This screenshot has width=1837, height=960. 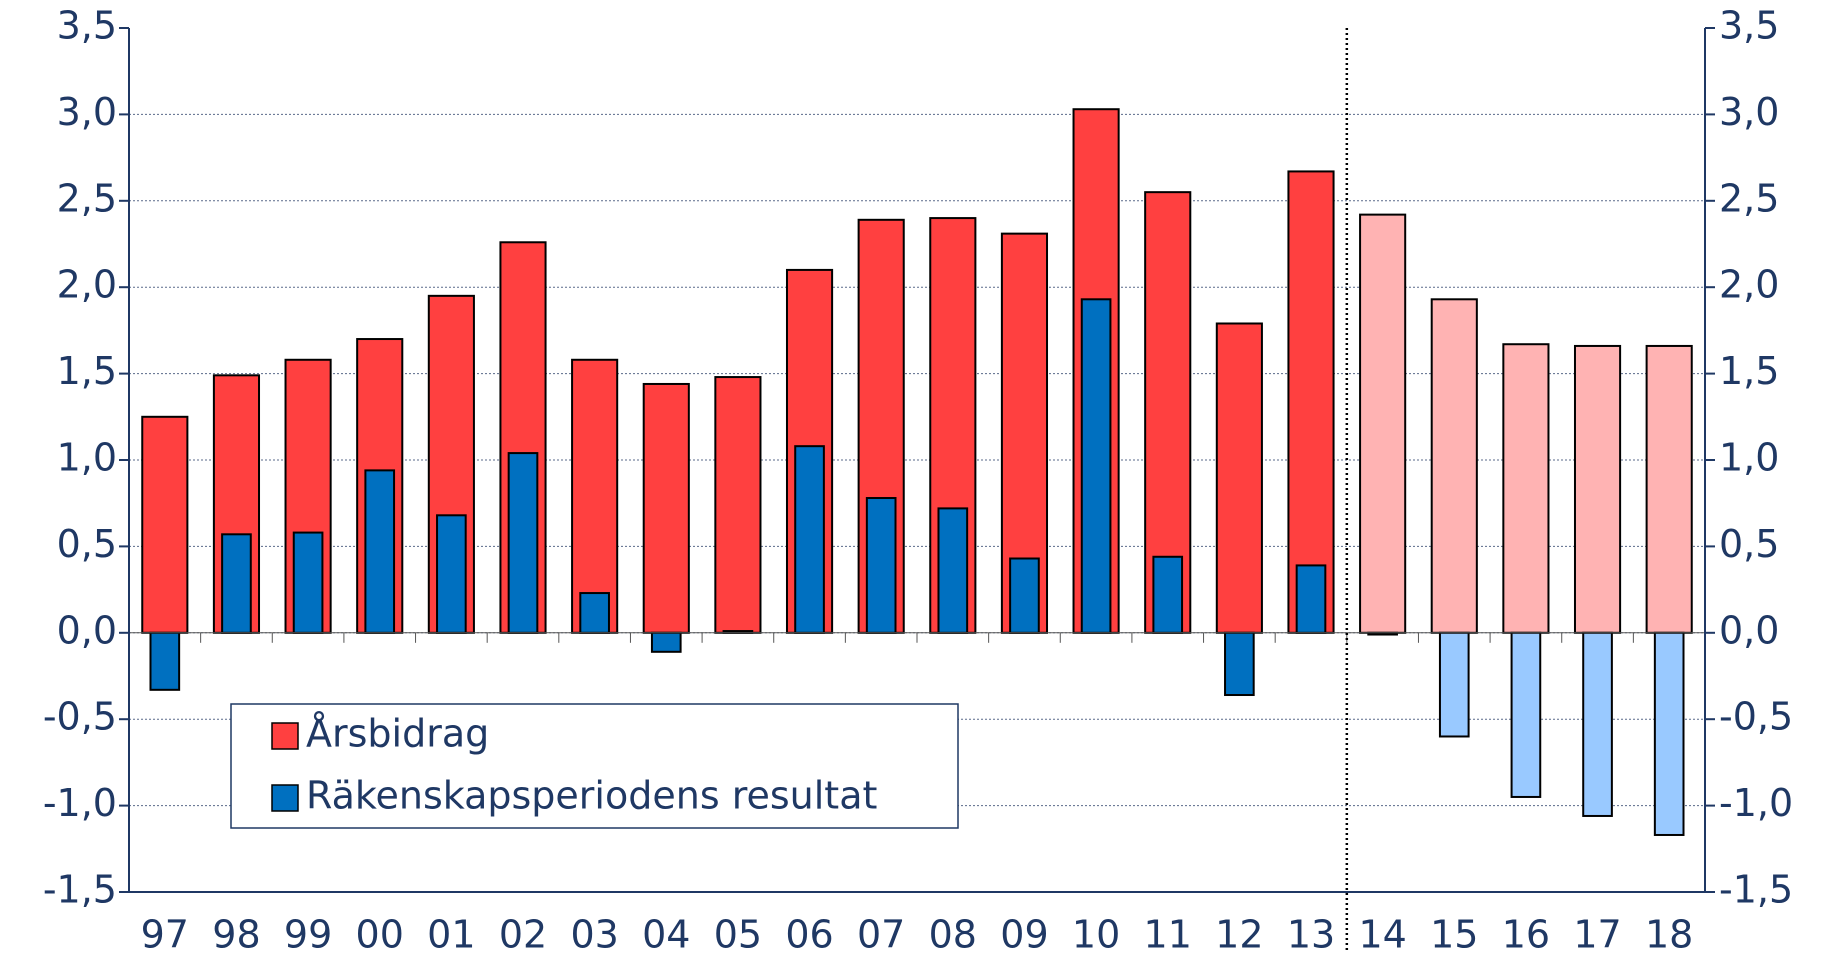 I want to click on y2-tick-label: 1,0, so click(x=1749, y=458).